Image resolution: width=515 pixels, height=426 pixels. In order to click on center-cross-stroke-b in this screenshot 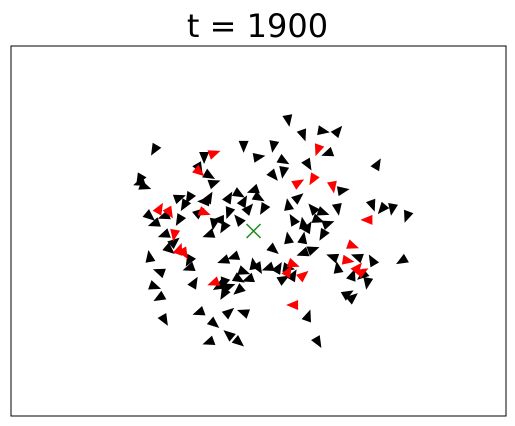, I will do `click(254, 231)`.